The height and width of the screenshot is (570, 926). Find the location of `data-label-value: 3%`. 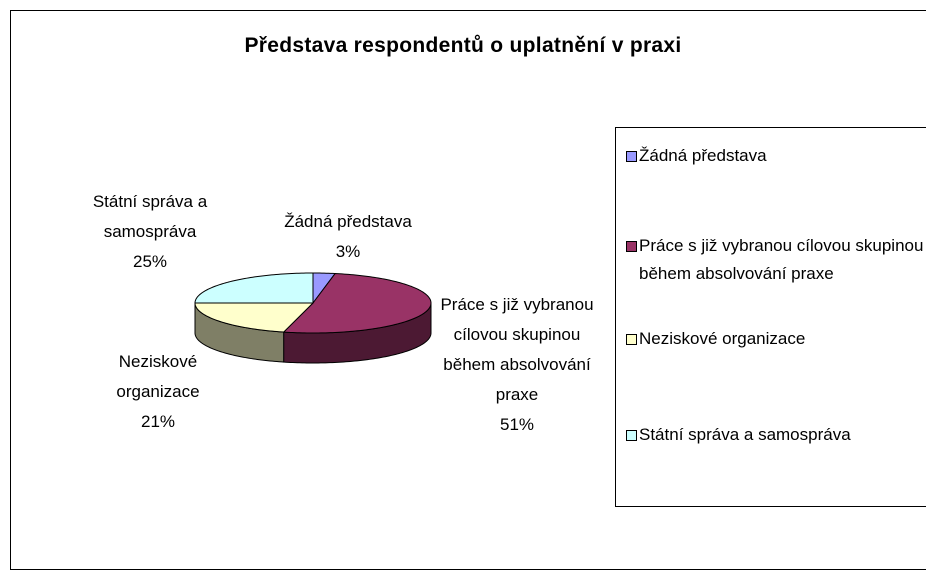

data-label-value: 3% is located at coordinates (348, 251).